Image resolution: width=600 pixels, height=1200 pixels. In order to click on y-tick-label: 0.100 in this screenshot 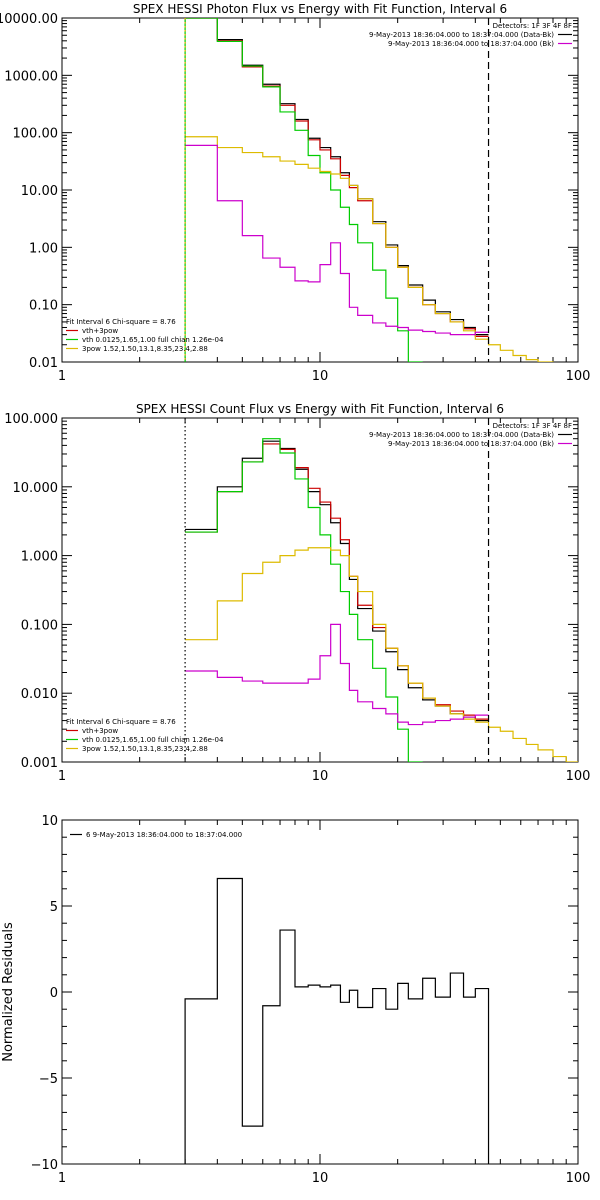, I will do `click(39, 625)`.